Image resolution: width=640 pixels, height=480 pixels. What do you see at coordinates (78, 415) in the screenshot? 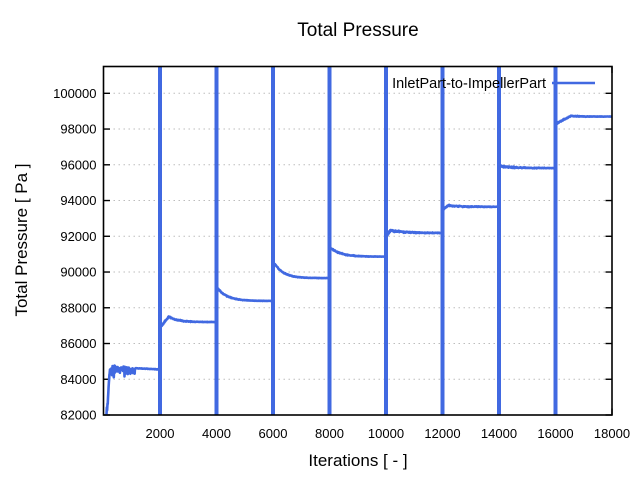
I see `y-tick-label: 82000` at bounding box center [78, 415].